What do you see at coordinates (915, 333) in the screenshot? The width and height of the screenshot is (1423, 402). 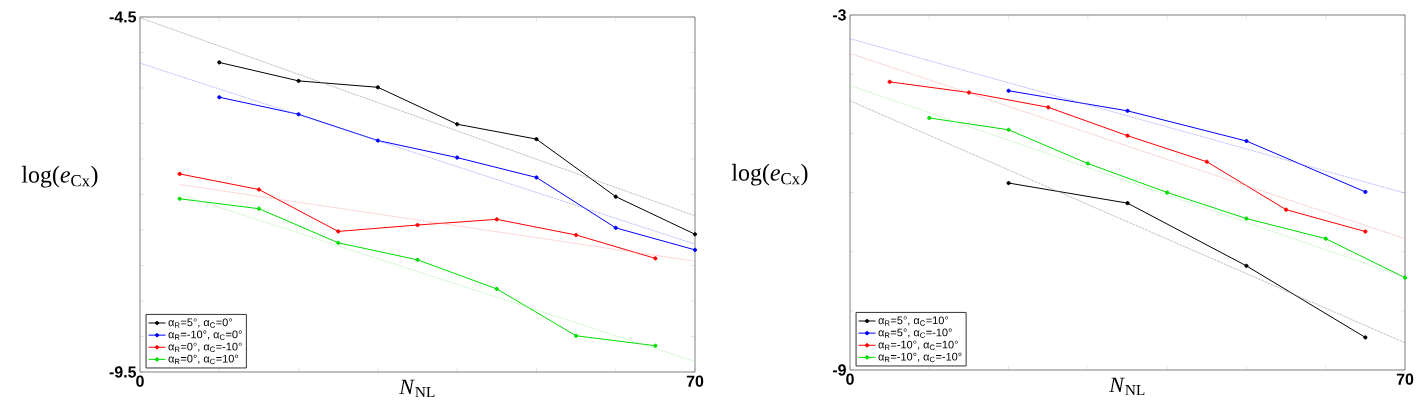 I see `legend-label: α$_{R}$=5°, α$_{C}$=-10°` at bounding box center [915, 333].